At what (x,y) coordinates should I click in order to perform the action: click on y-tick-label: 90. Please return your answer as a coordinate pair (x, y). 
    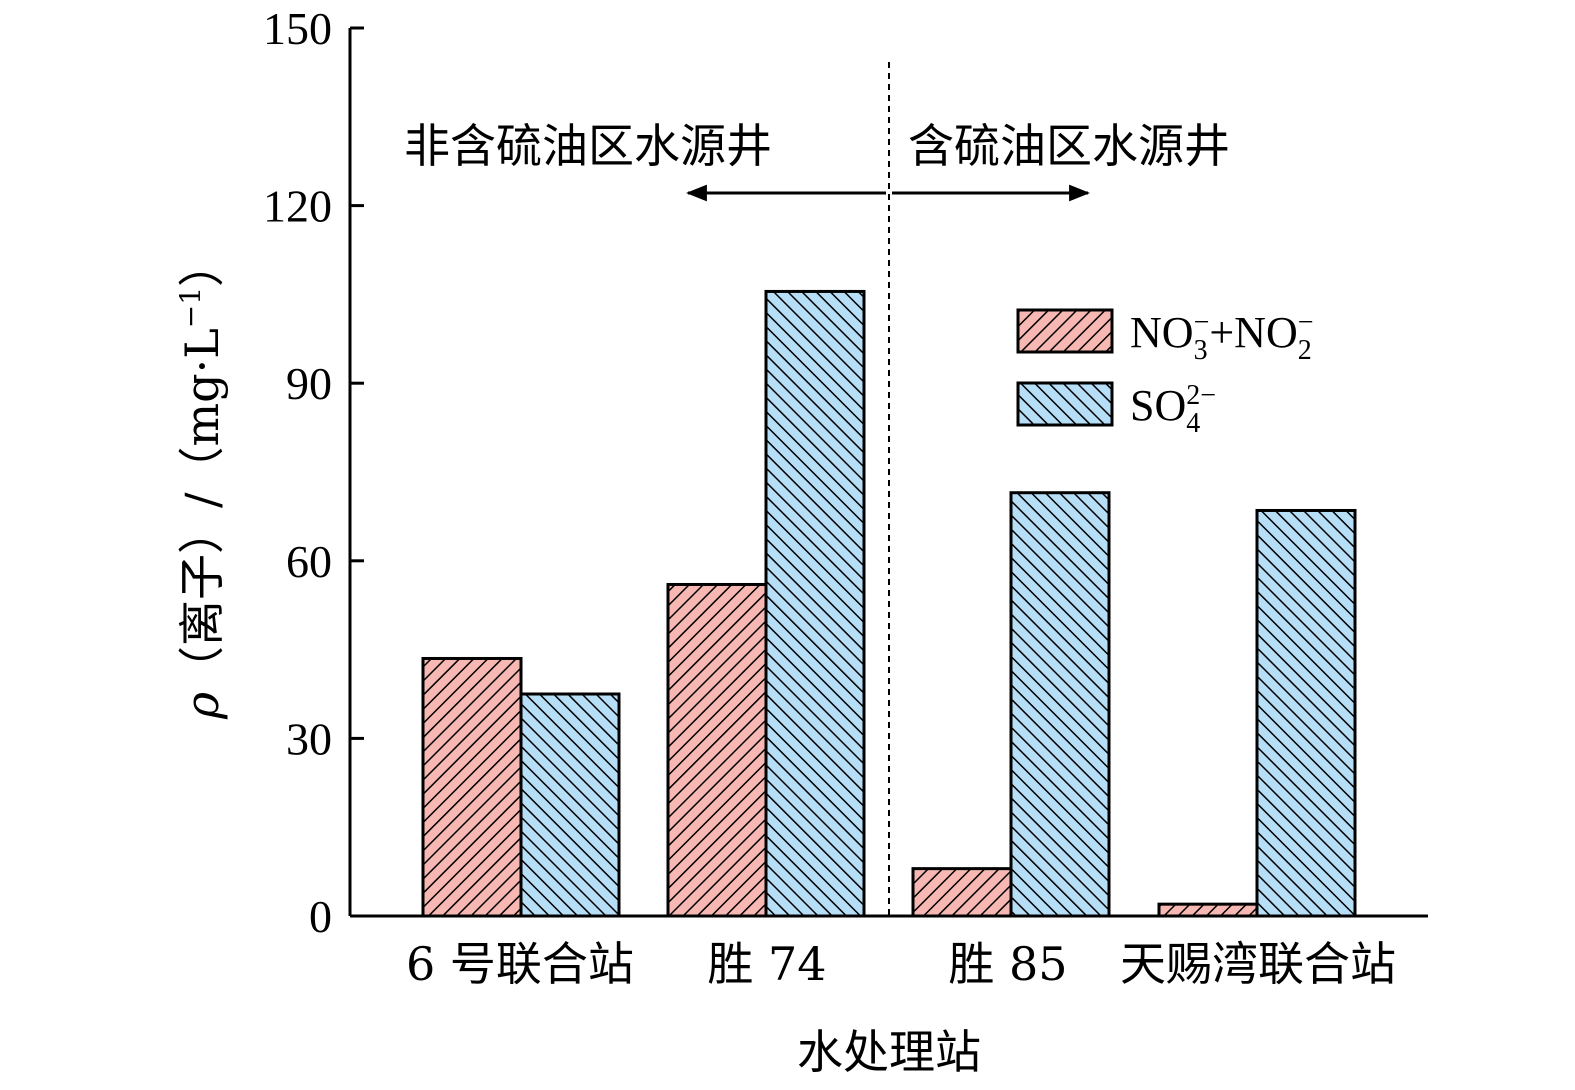
    Looking at the image, I should click on (309, 383).